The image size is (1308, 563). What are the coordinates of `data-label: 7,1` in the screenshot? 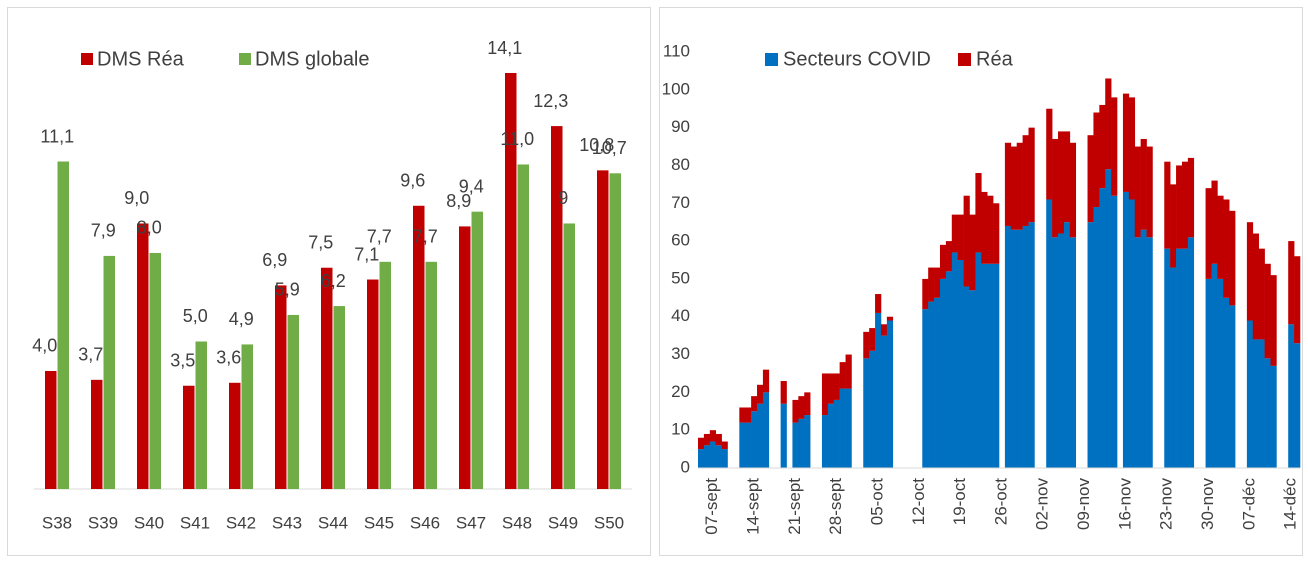 It's located at (366, 254).